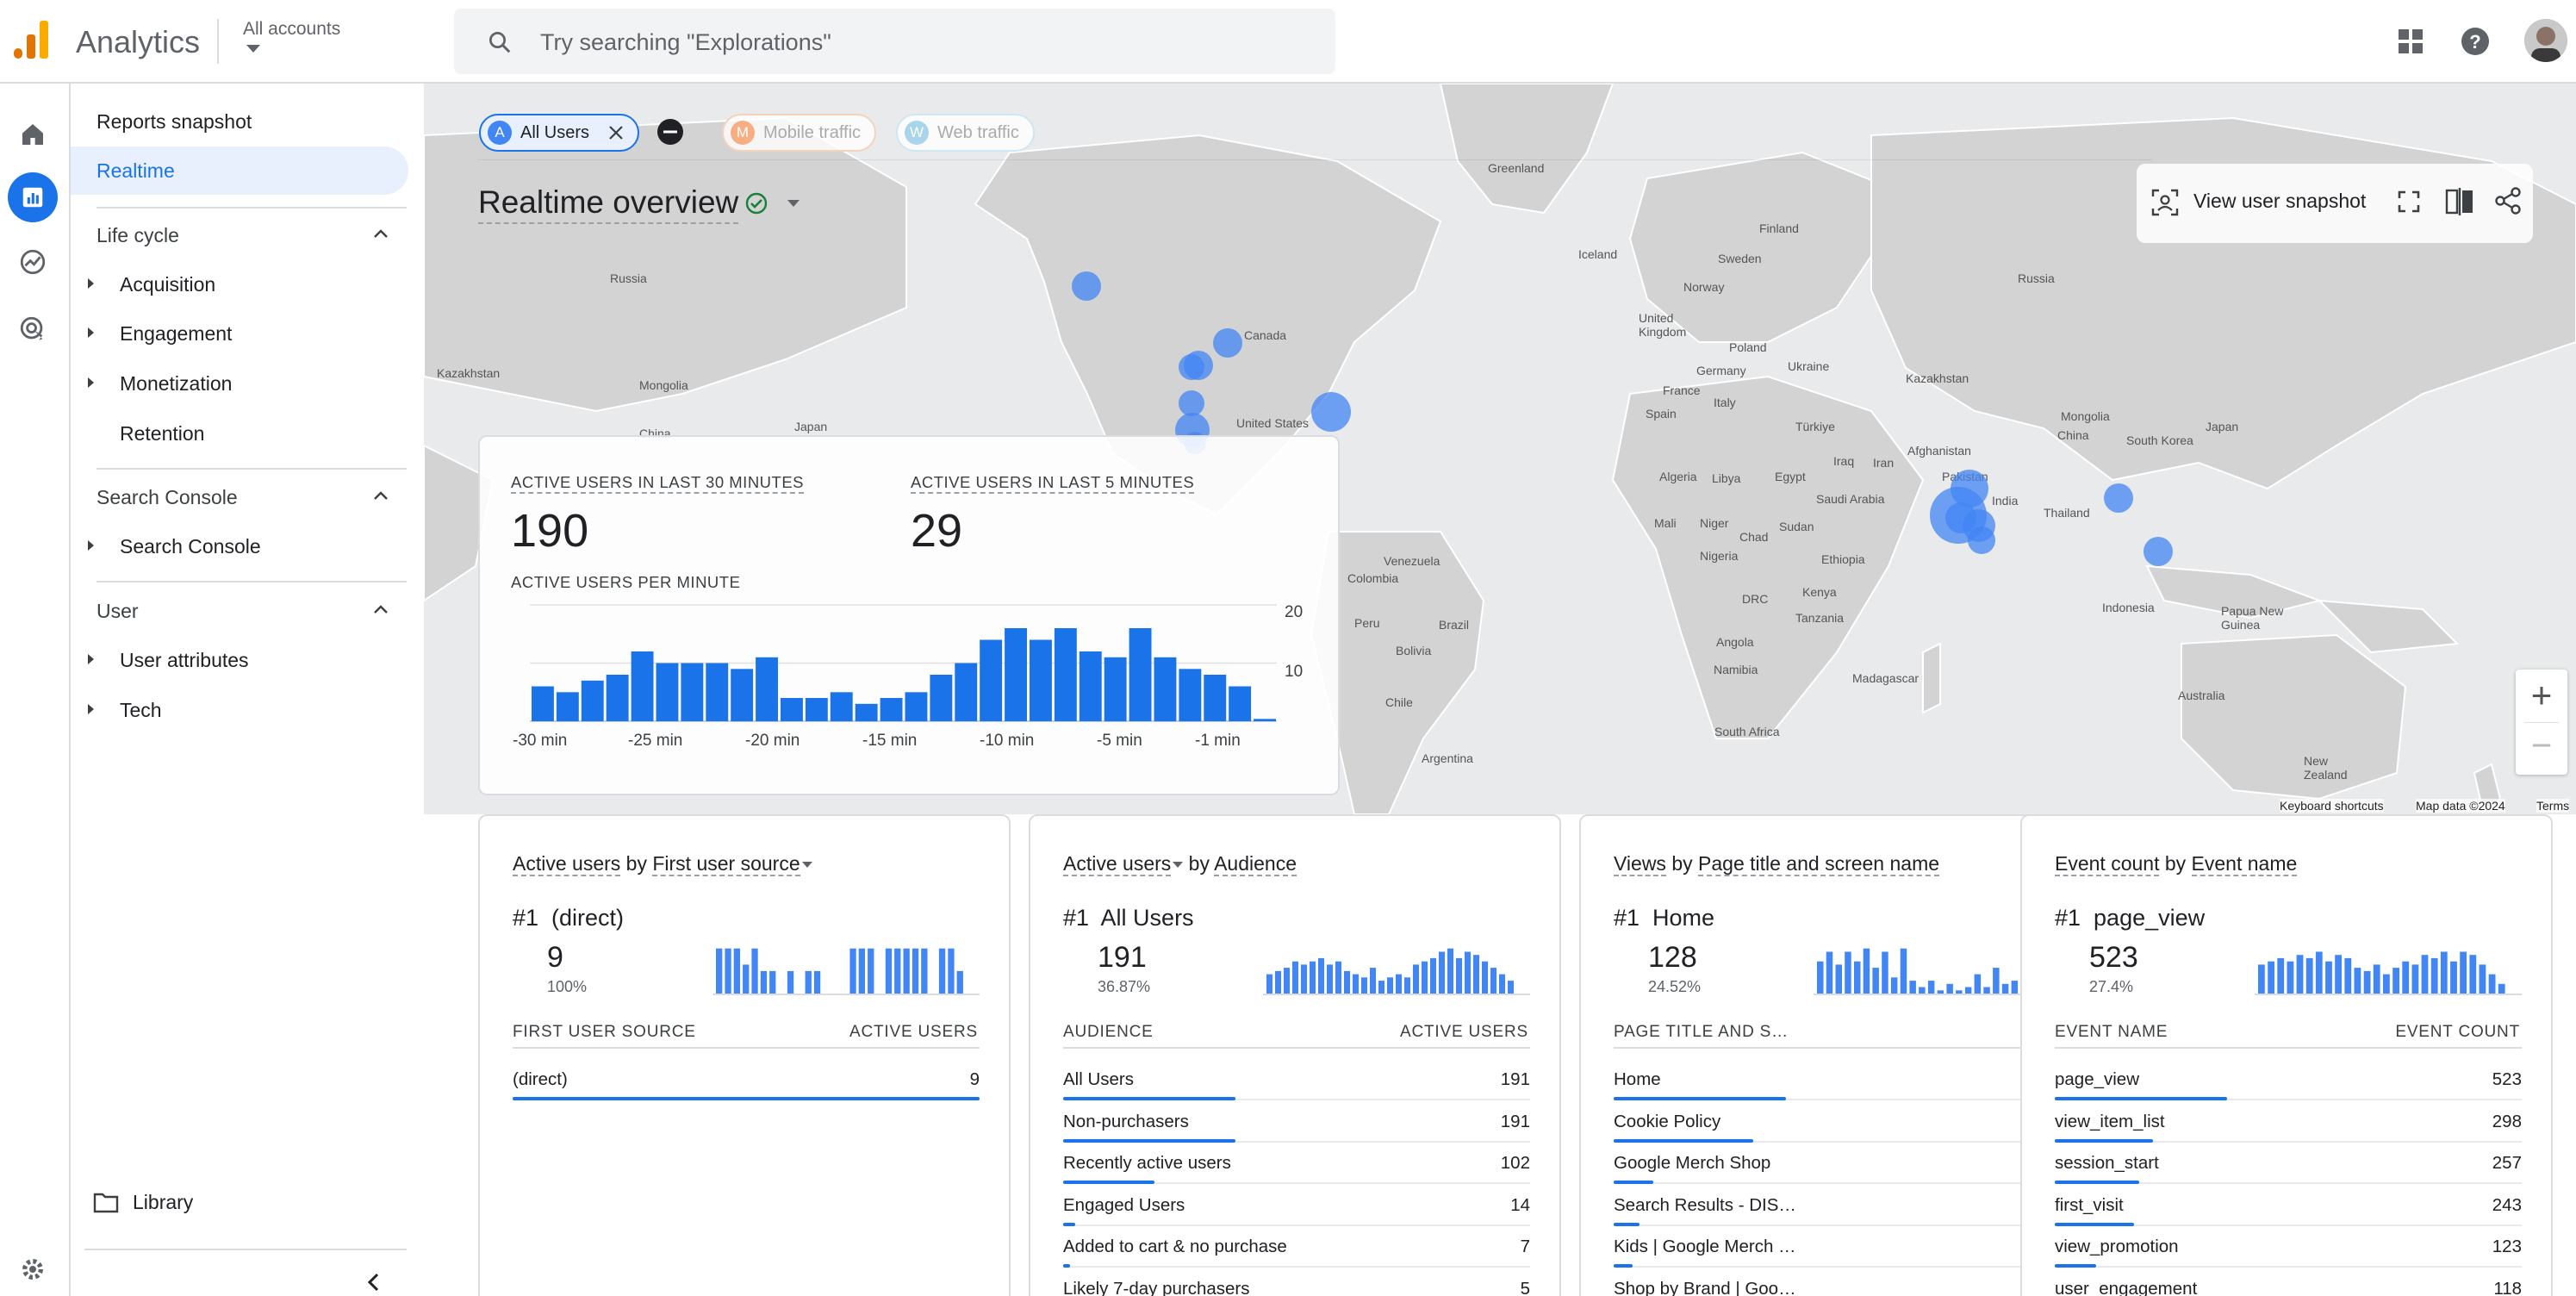  What do you see at coordinates (966, 133) in the screenshot?
I see `filter-chip-web-traffic: W Web traffic` at bounding box center [966, 133].